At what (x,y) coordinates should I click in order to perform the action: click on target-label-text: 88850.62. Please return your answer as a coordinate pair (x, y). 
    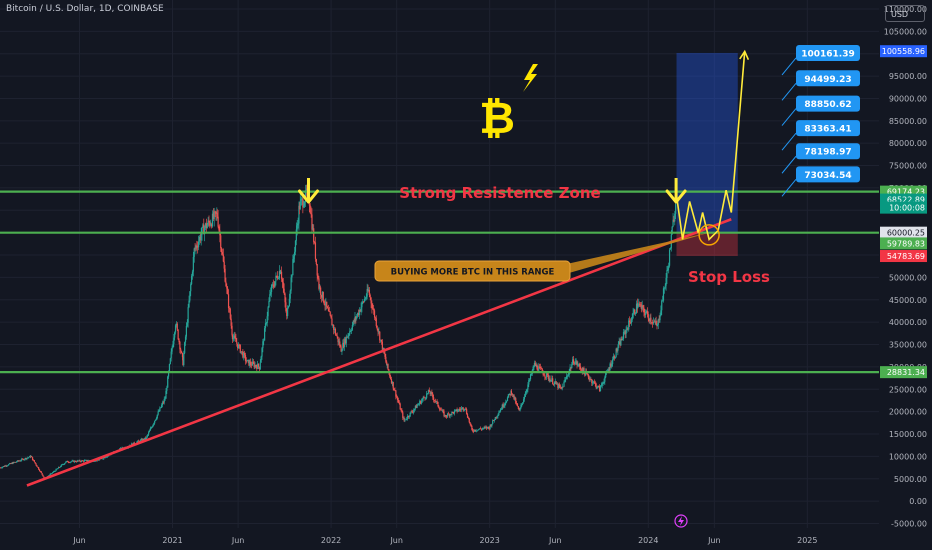
    Looking at the image, I should click on (827, 105).